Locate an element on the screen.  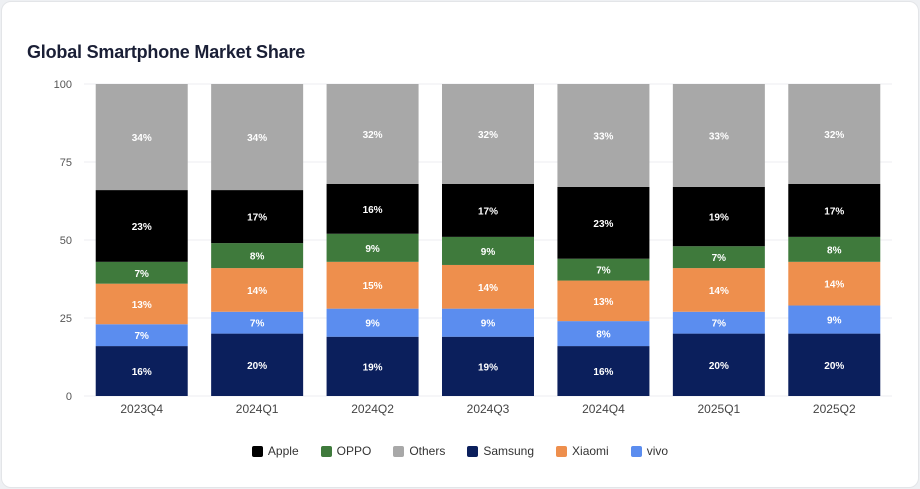
y-tick-label: 75 is located at coordinates (66, 163).